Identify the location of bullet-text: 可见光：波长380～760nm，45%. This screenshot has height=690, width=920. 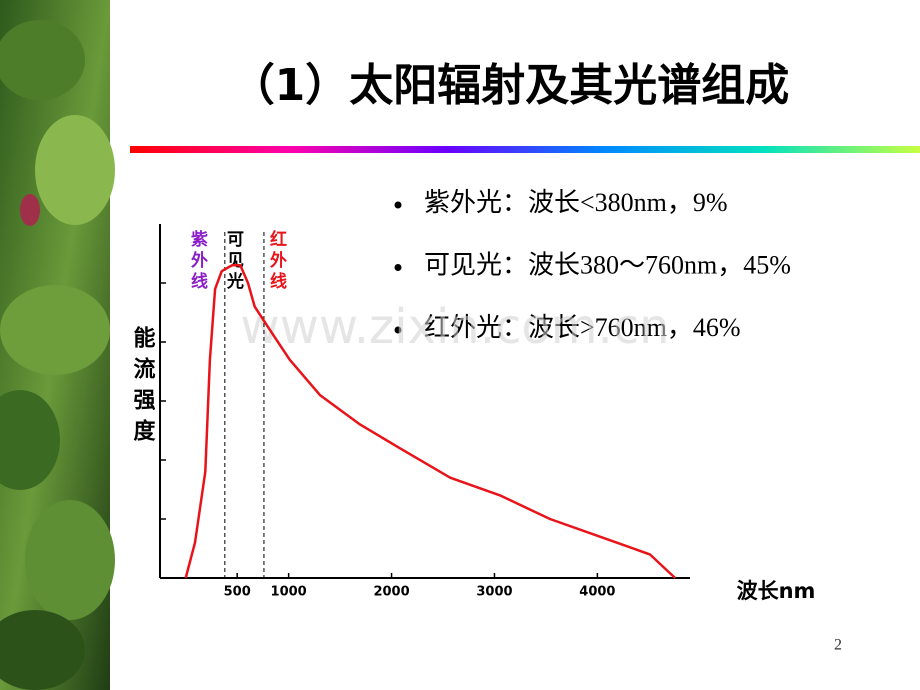
(607, 264).